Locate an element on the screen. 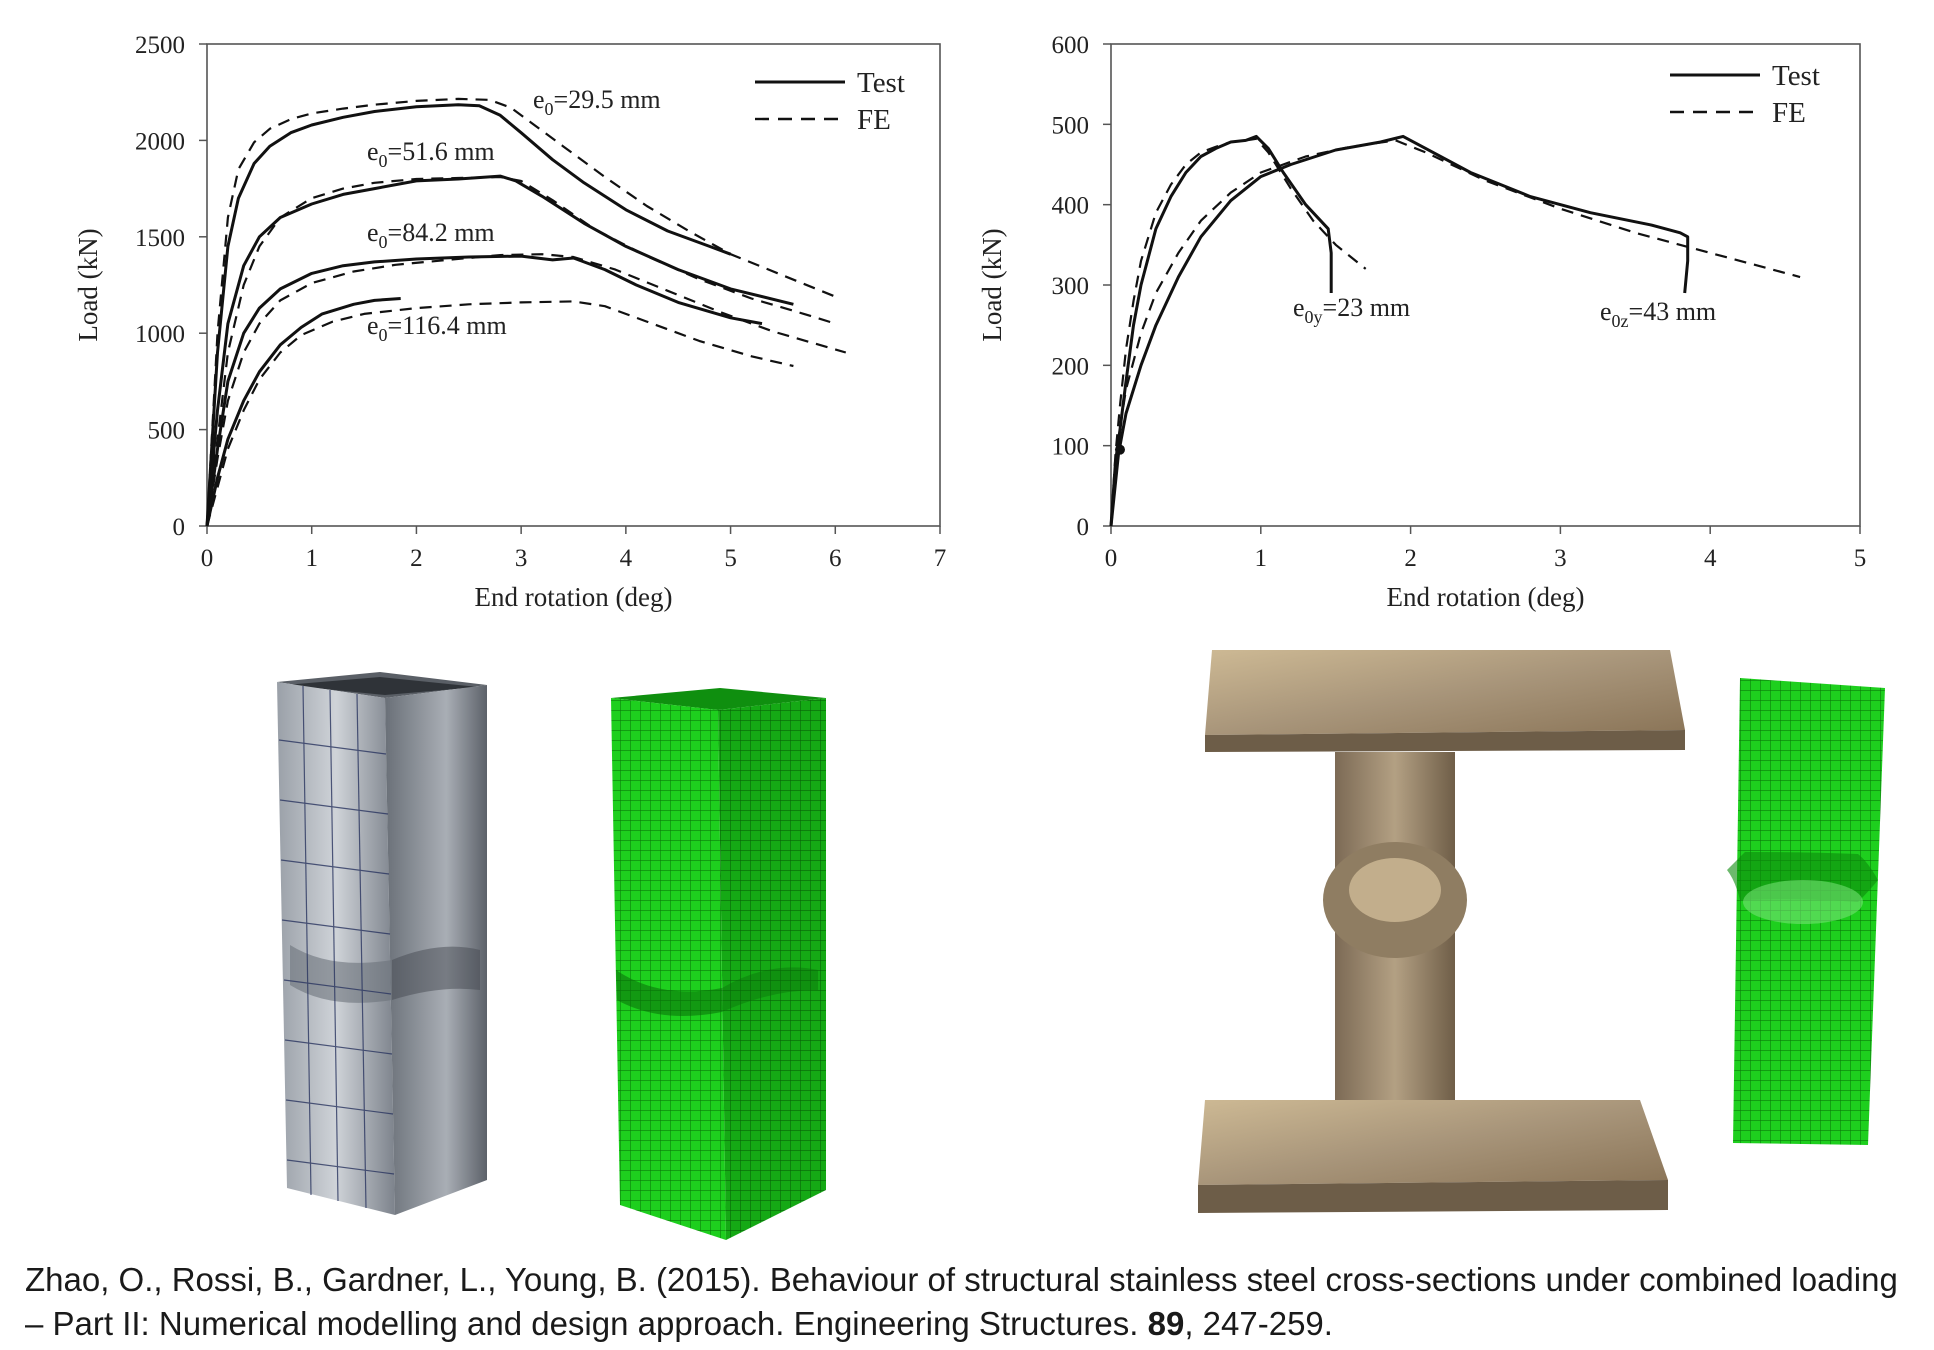  curve-annotation: e0y=23 mm is located at coordinates (1351, 310).